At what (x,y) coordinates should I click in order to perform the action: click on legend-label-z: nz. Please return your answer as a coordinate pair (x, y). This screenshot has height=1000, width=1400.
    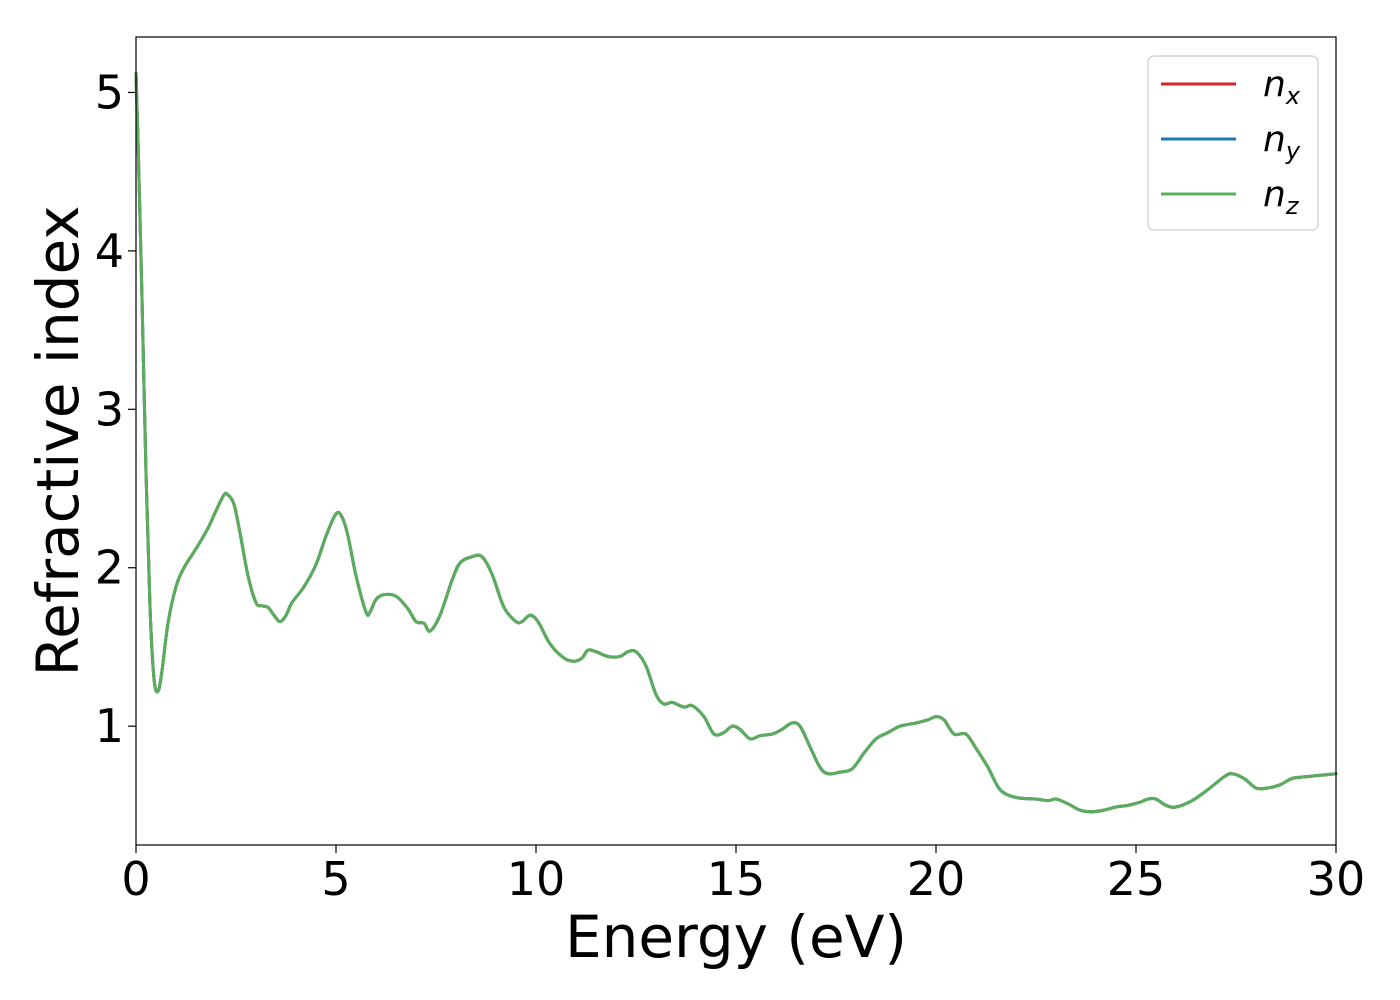
    Looking at the image, I should click on (1281, 197).